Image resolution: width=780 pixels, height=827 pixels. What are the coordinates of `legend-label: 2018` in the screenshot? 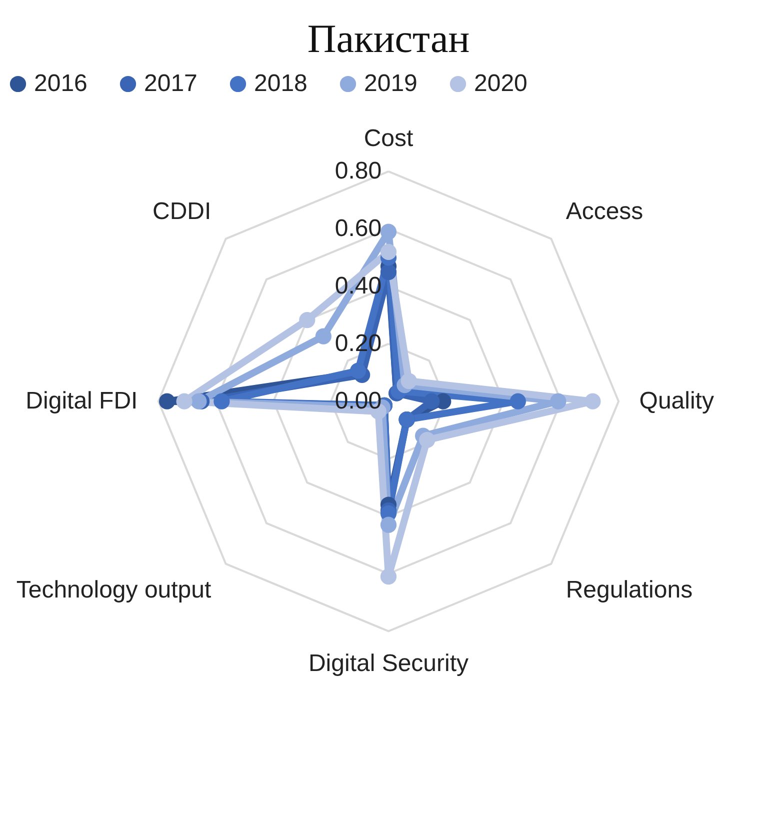 It's located at (281, 83).